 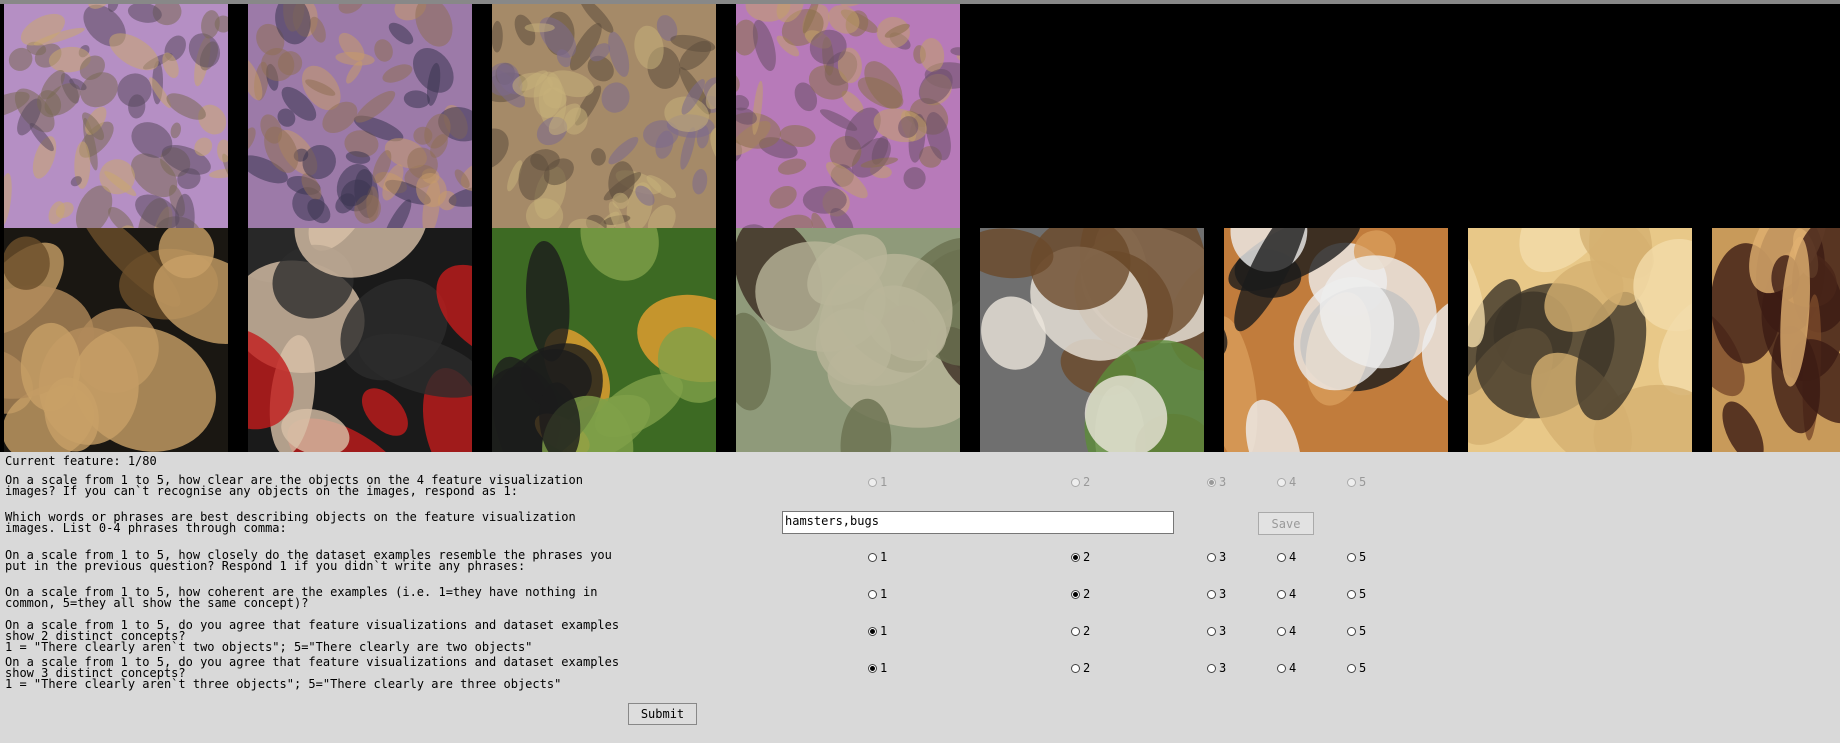 I want to click on question-3-option-5: 5, so click(x=1356, y=557).